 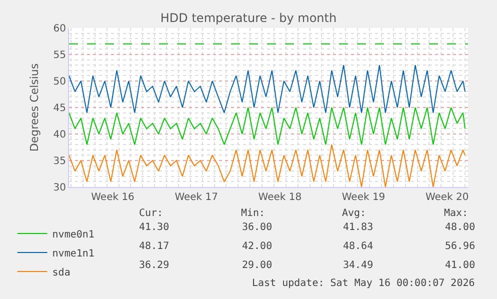 What do you see at coordinates (34, 107) in the screenshot?
I see `y-axis-title: Degrees Celsius` at bounding box center [34, 107].